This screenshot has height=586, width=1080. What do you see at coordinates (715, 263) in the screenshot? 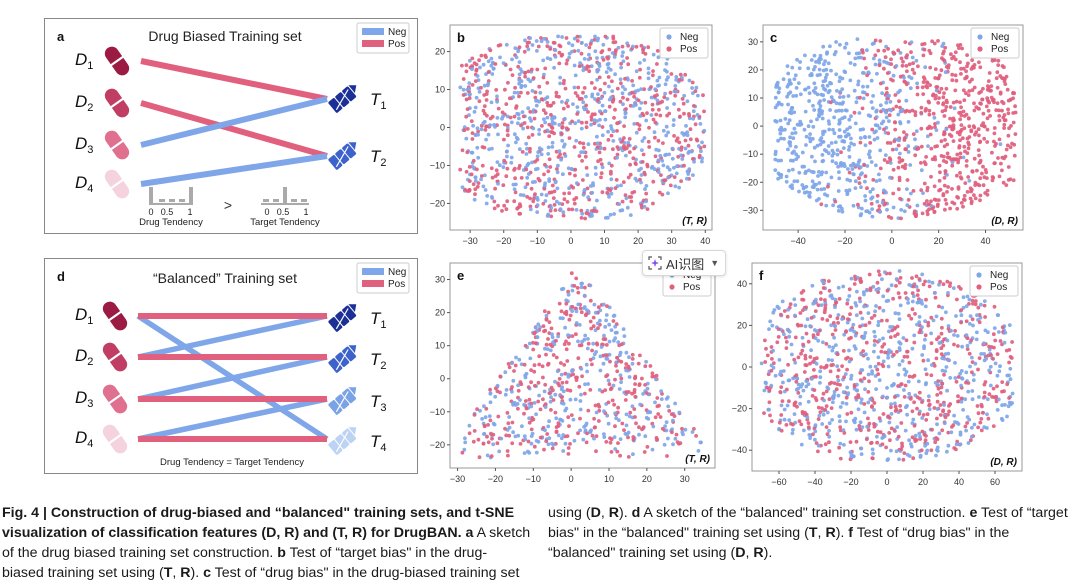
I see `chevron-down-icon: ▼` at bounding box center [715, 263].